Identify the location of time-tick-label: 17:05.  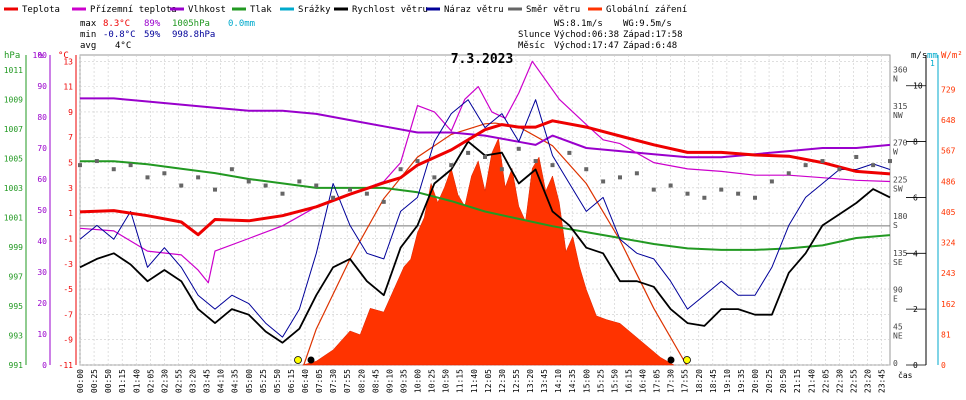
(657, 381).